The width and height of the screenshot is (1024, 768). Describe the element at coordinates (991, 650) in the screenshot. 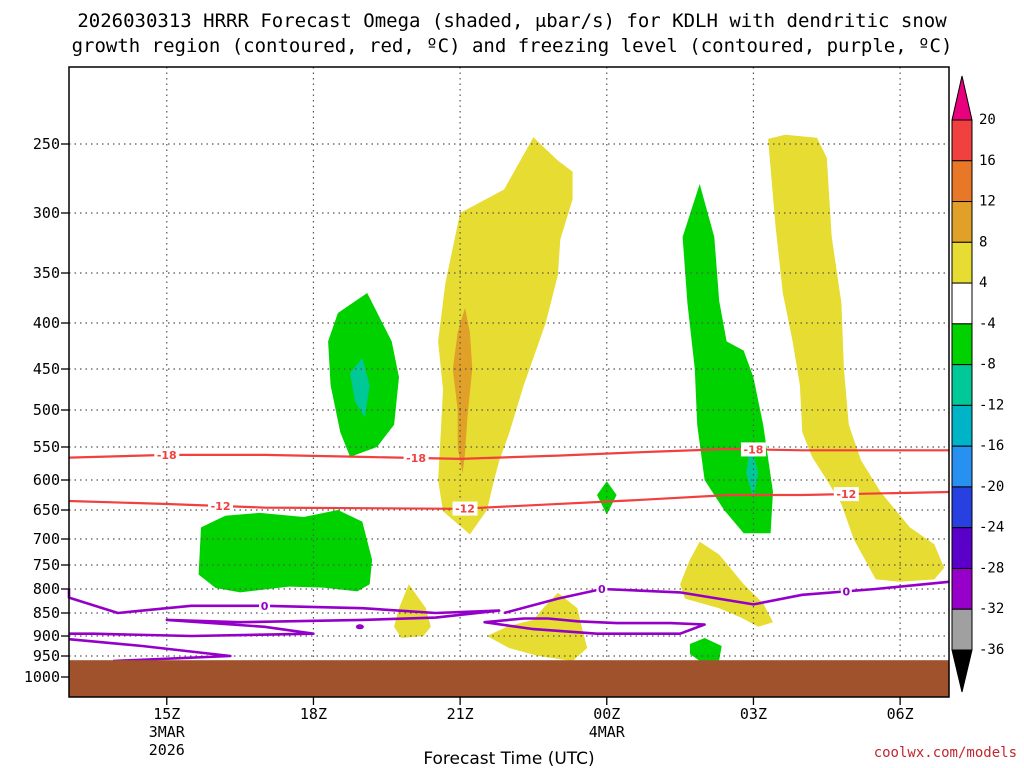

I see `colorbar-label: -36` at that location.